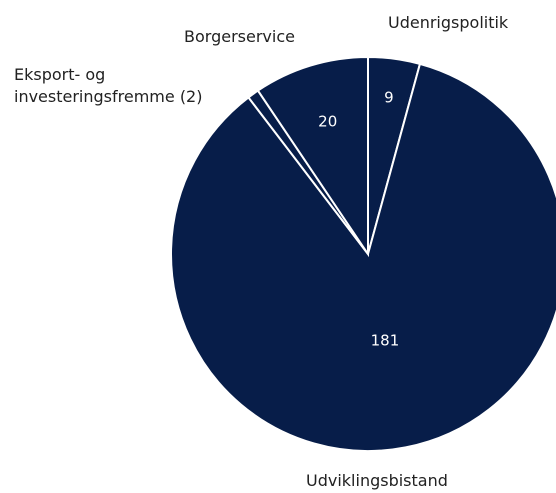 This screenshot has height=493, width=556. What do you see at coordinates (239, 36) in the screenshot?
I see `category-label: Borgerservice` at bounding box center [239, 36].